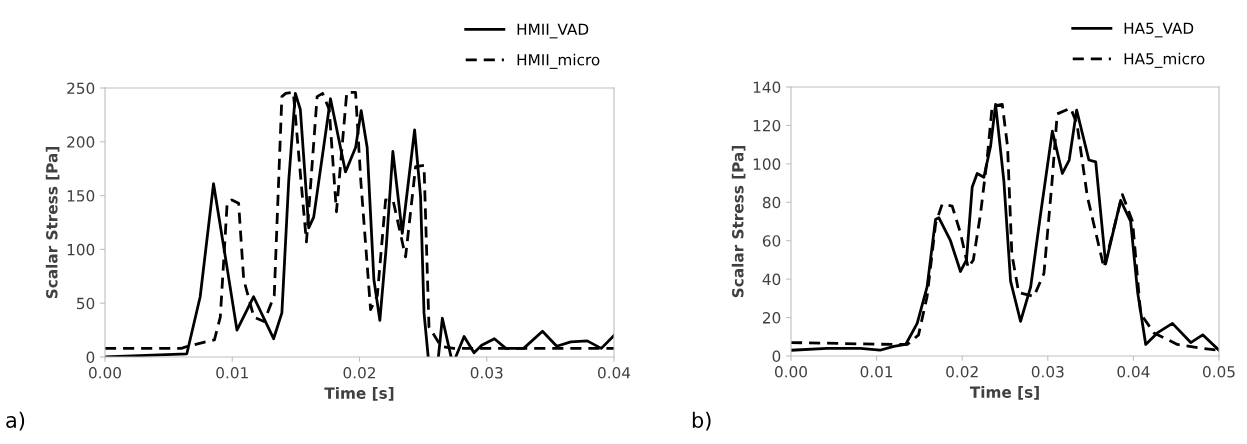 This screenshot has height=444, width=1247. Describe the element at coordinates (81, 196) in the screenshot. I see `y-tick-label: 150` at that location.